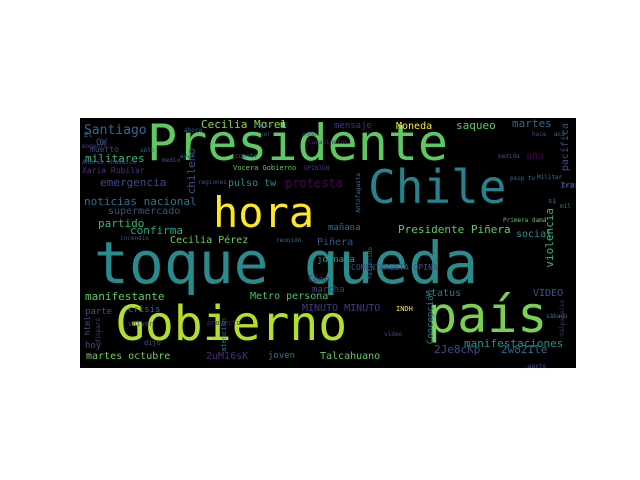 This screenshot has height=480, width=640. Describe the element at coordinates (509, 156) in the screenshot. I see `word: medida` at that location.